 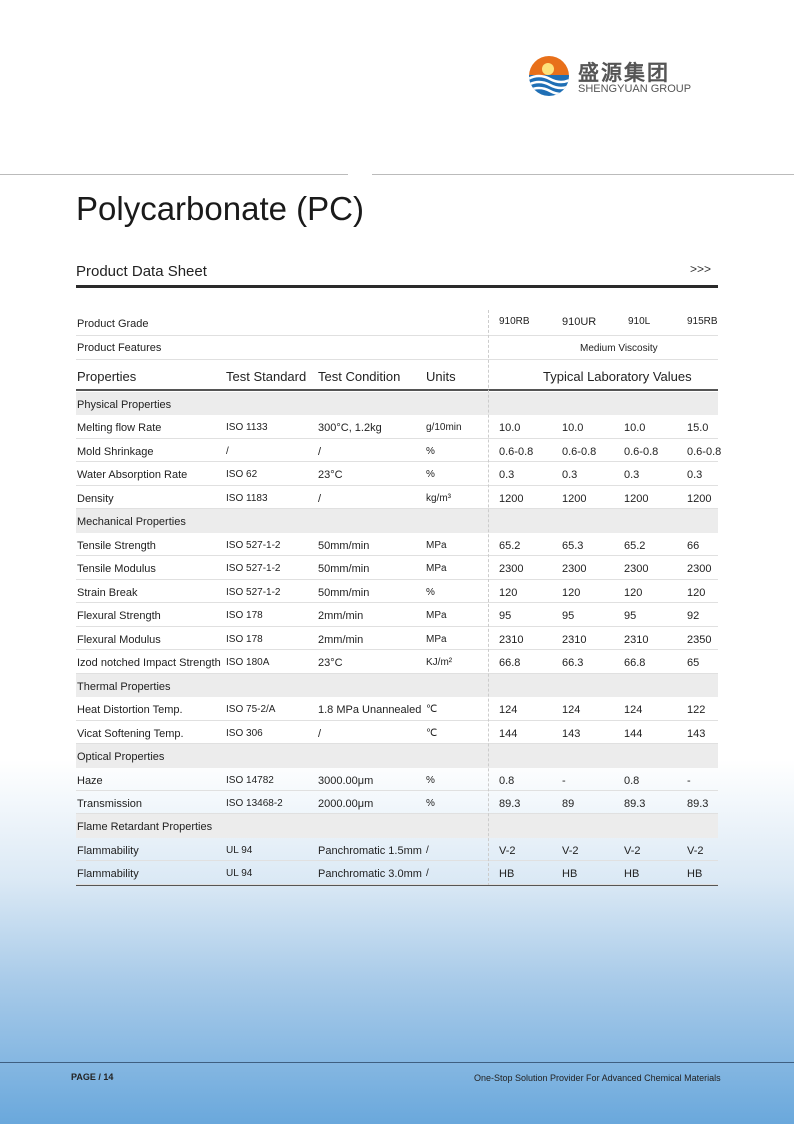 What do you see at coordinates (507, 780) in the screenshot?
I see `grade-value: 0.8` at bounding box center [507, 780].